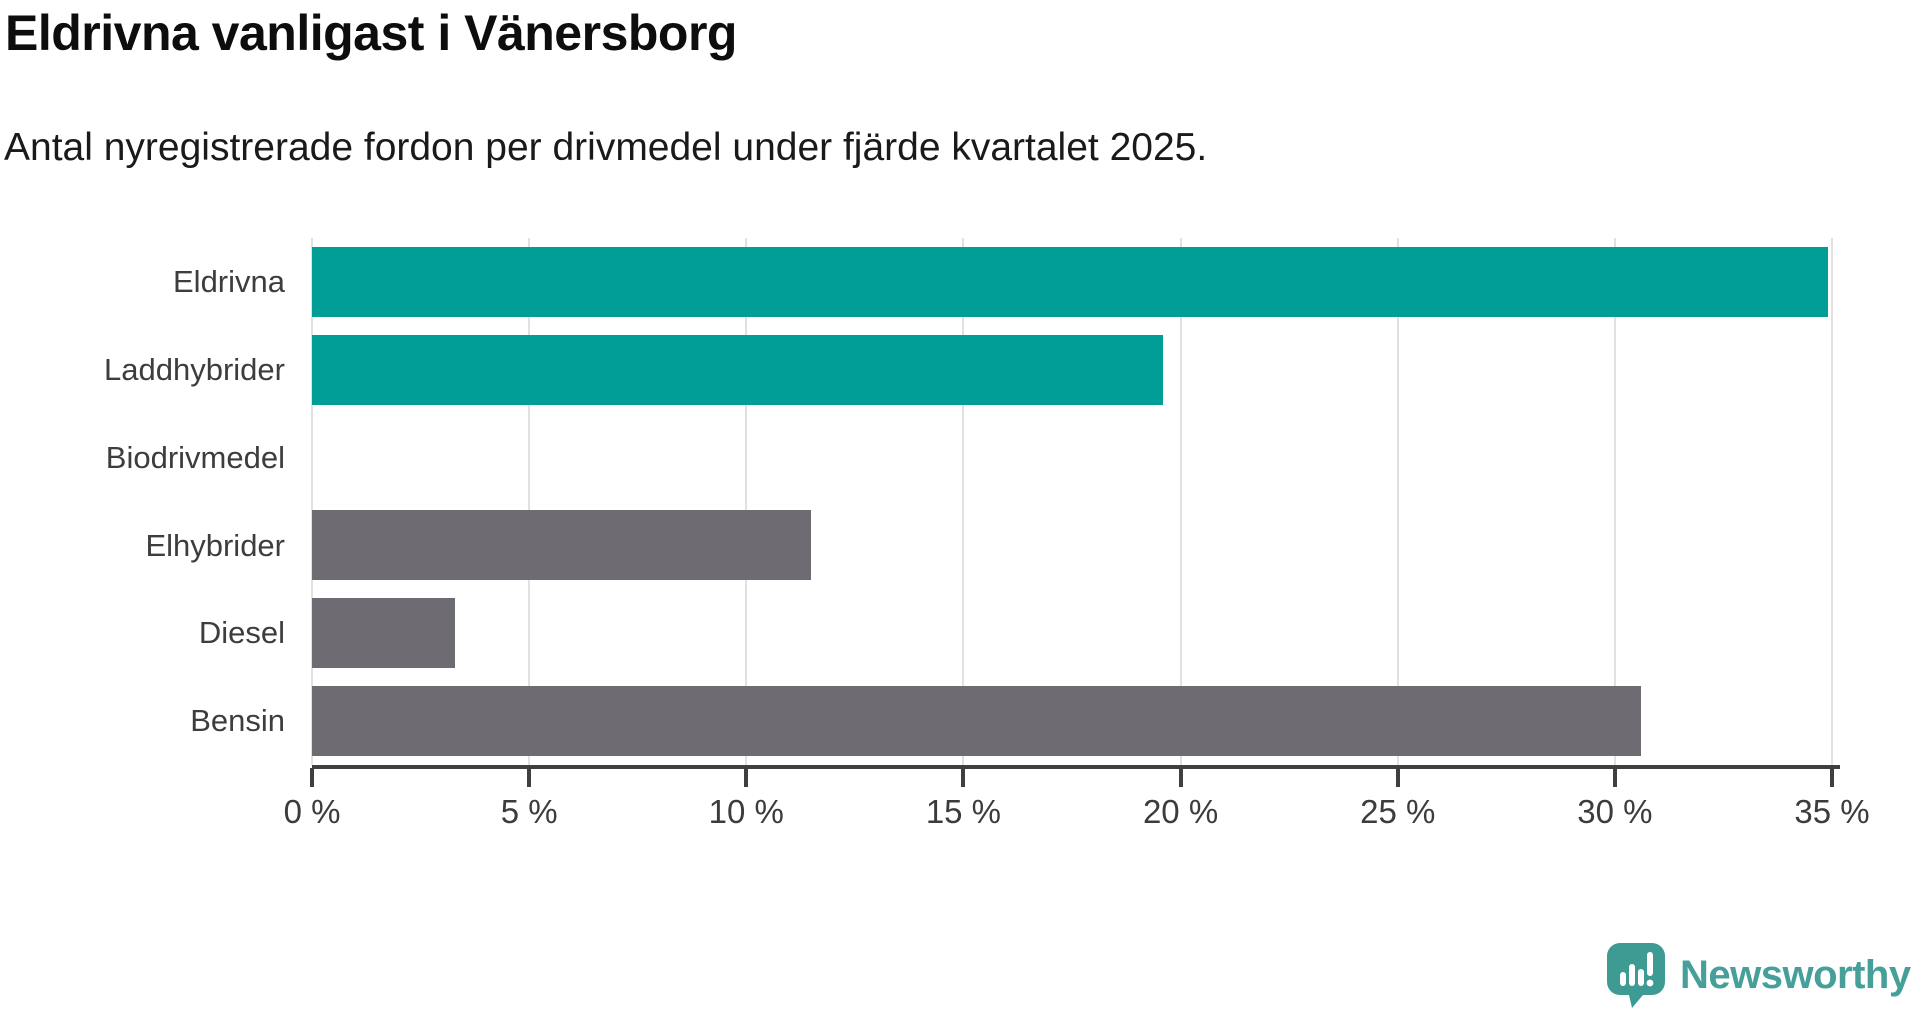  I want to click on newsworthy-logo: Newsworthy, so click(1758, 975).